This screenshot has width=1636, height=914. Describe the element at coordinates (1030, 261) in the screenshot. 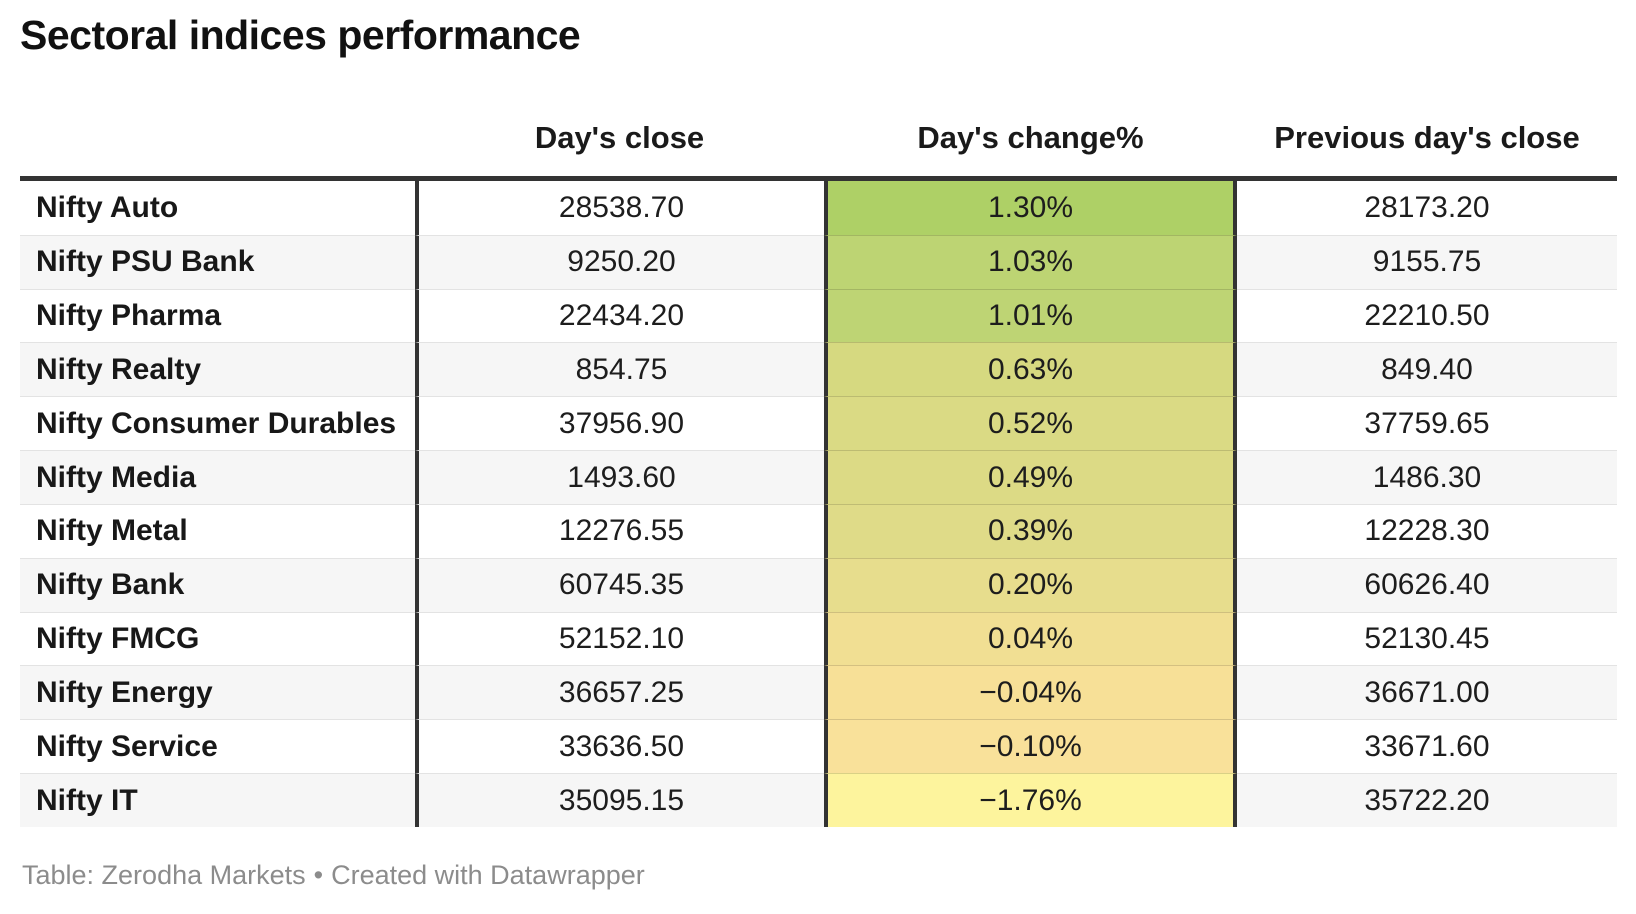

I see `days-change-value: 1.03%` at that location.